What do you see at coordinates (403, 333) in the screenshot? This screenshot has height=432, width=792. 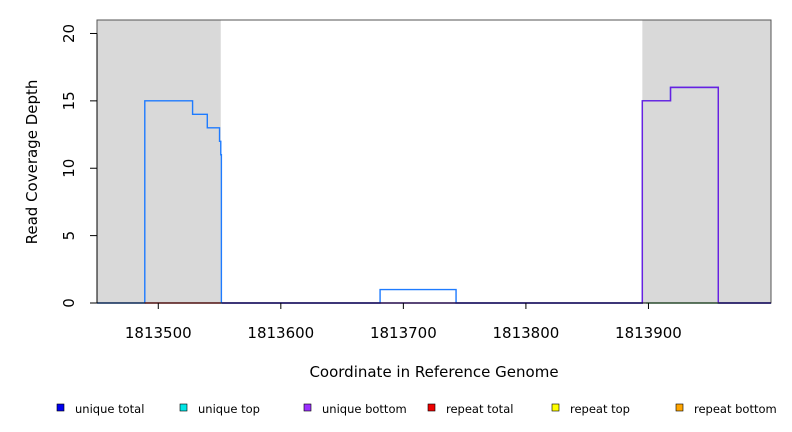 I see `x-tick-label: 1813700` at bounding box center [403, 333].